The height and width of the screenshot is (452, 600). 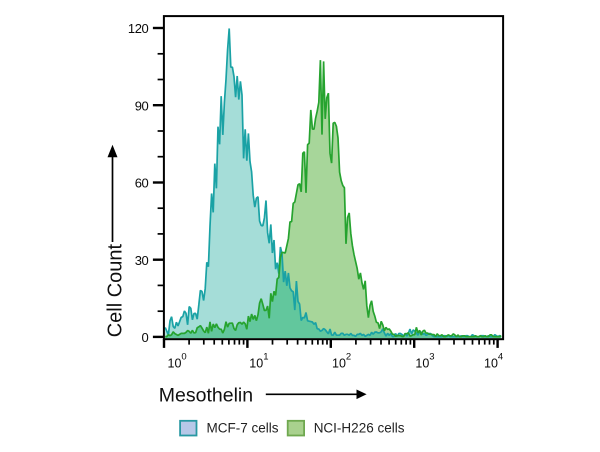 What do you see at coordinates (206, 396) in the screenshot?
I see `svg-text: Mesothelin` at bounding box center [206, 396].